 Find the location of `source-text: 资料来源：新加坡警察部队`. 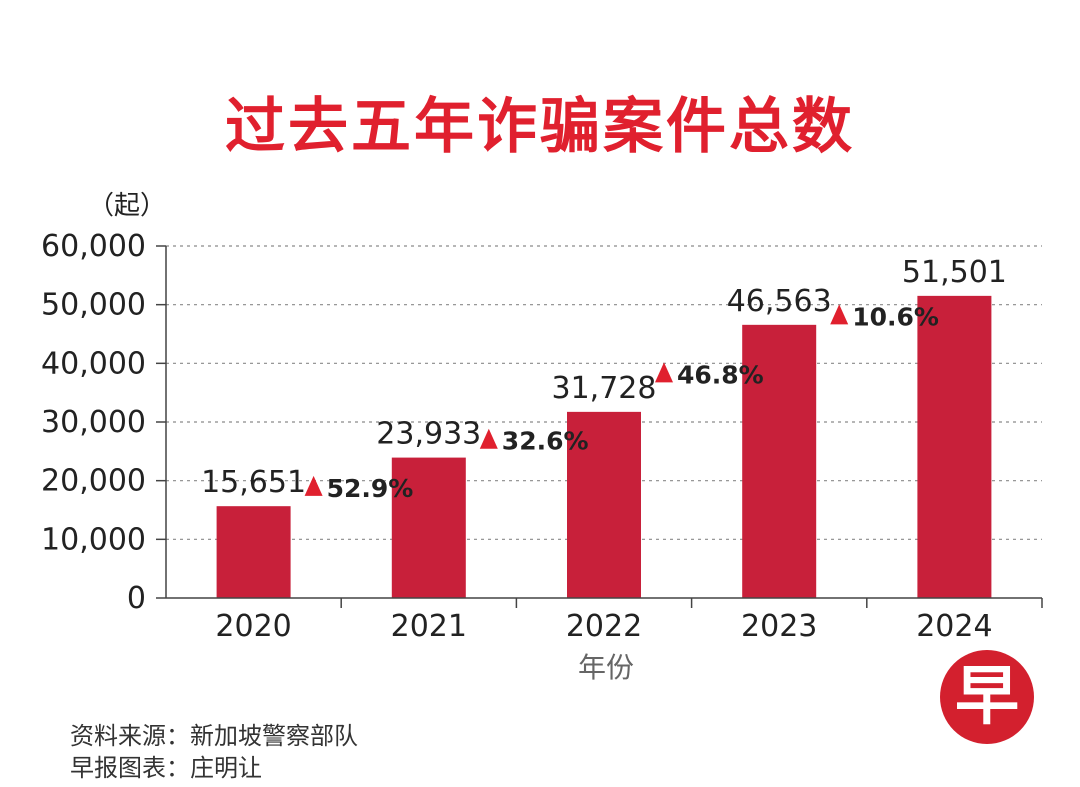

source-text: 资料来源：新加坡警察部队 is located at coordinates (214, 736).